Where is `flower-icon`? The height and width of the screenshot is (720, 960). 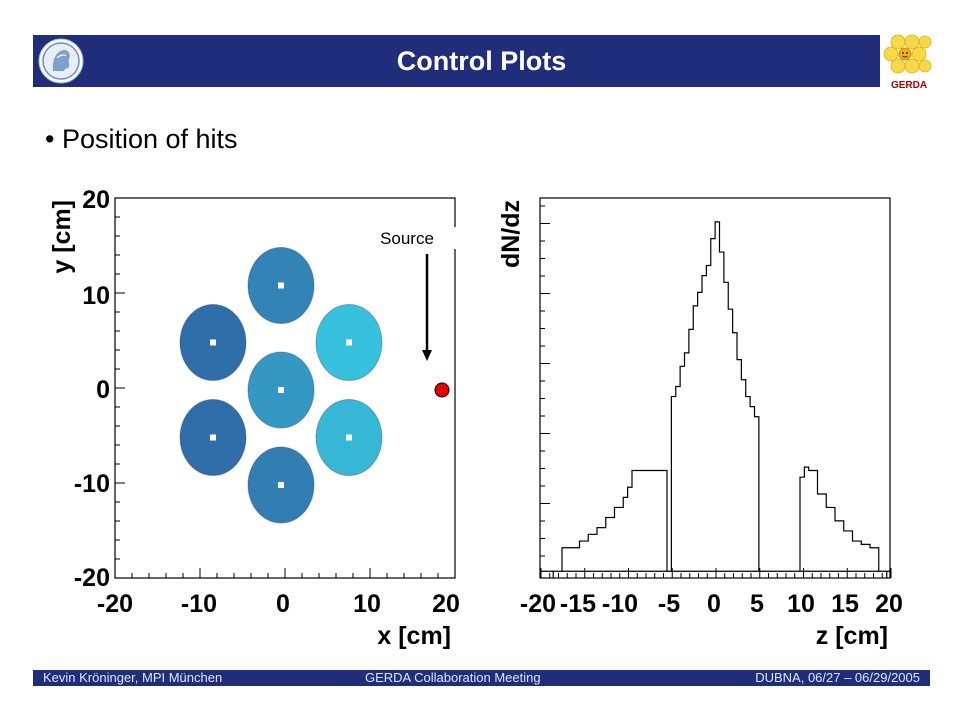
flower-icon is located at coordinates (907, 54).